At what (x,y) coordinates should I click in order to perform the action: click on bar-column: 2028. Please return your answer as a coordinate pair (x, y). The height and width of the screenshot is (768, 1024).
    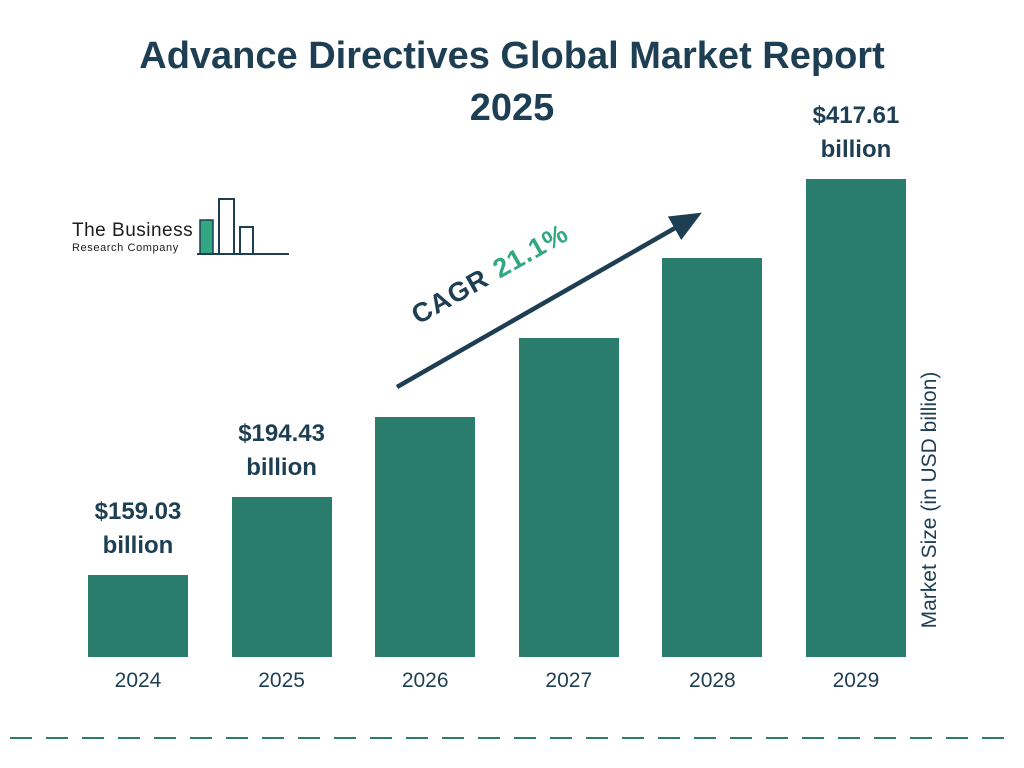
    Looking at the image, I should click on (712, 476).